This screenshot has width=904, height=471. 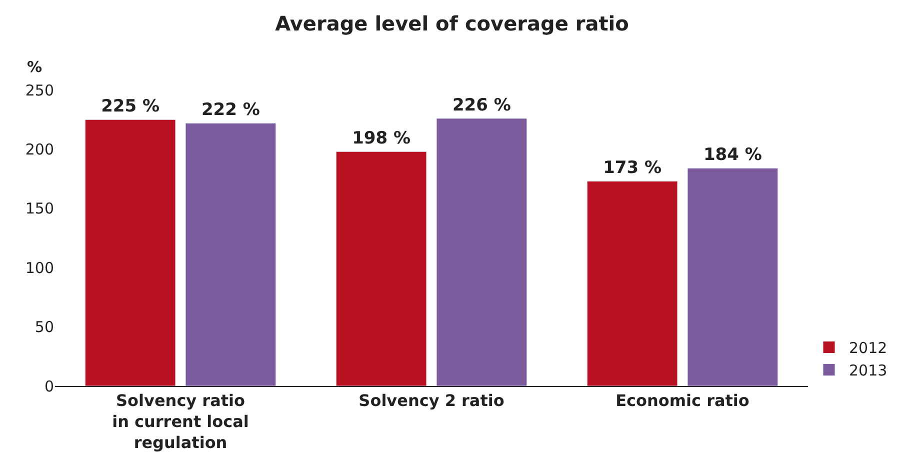 What do you see at coordinates (868, 371) in the screenshot?
I see `legend-label: 2013` at bounding box center [868, 371].